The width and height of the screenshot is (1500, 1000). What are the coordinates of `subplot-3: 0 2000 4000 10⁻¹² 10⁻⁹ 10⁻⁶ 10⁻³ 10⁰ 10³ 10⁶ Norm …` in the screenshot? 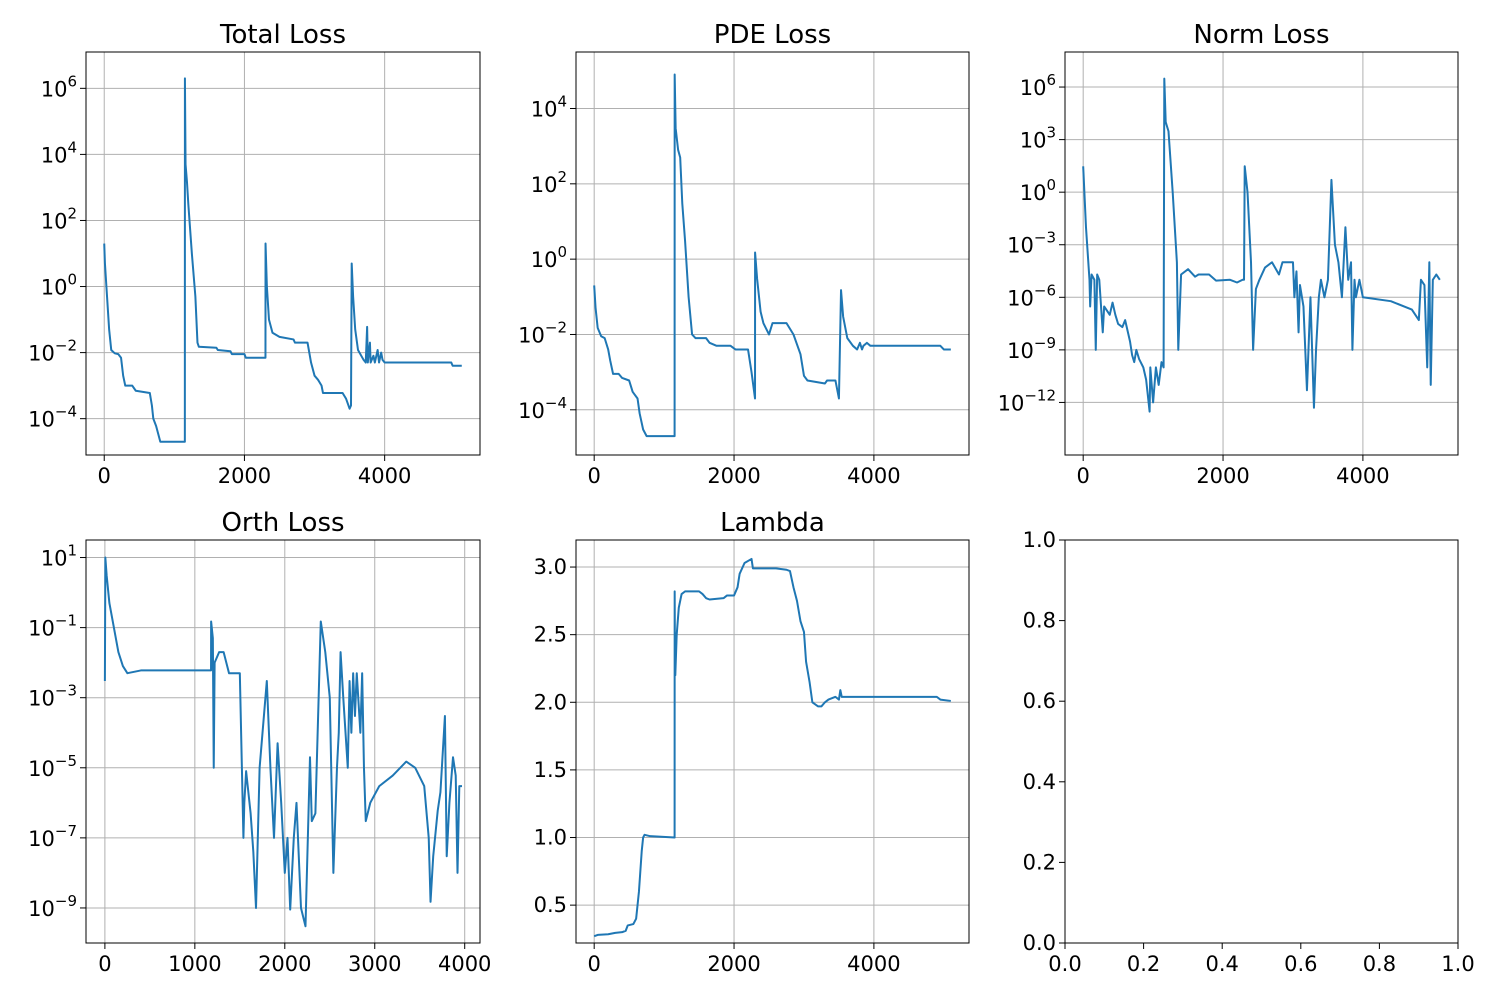 It's located at (1228, 254).